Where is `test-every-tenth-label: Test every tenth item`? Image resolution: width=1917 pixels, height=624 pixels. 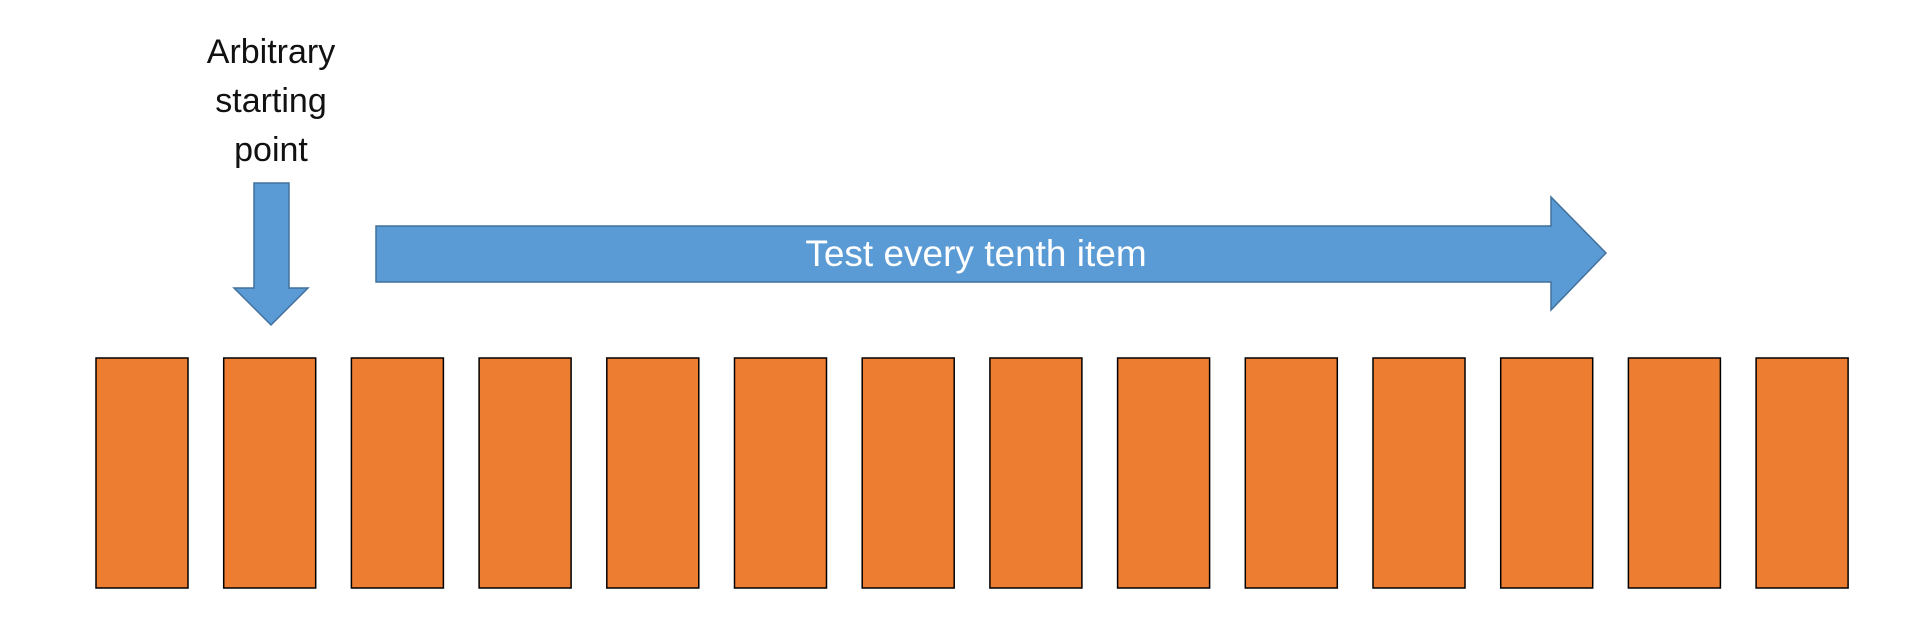 test-every-tenth-label: Test every tenth item is located at coordinates (976, 253).